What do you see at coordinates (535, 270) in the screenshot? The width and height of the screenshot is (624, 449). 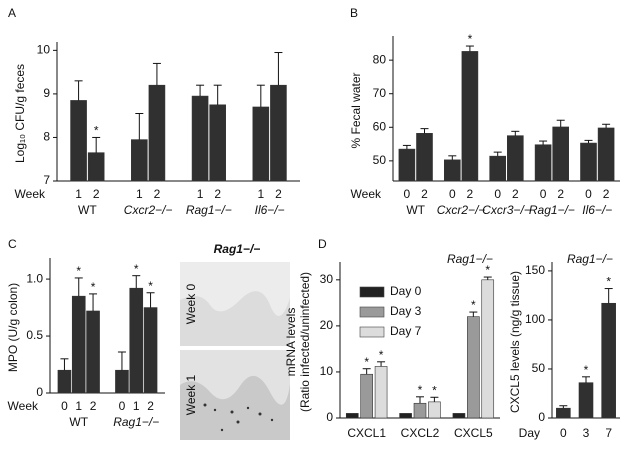 I see `y-tick-label: 150` at bounding box center [535, 270].